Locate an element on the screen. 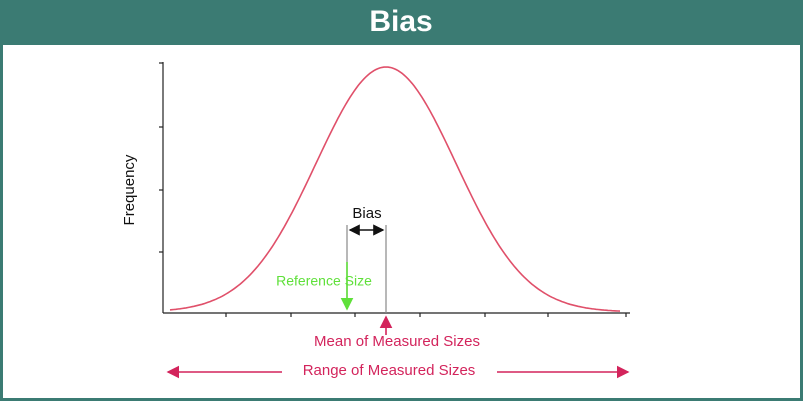 The height and width of the screenshot is (401, 803). mean-label: Mean of Measured Sizes is located at coordinates (397, 341).